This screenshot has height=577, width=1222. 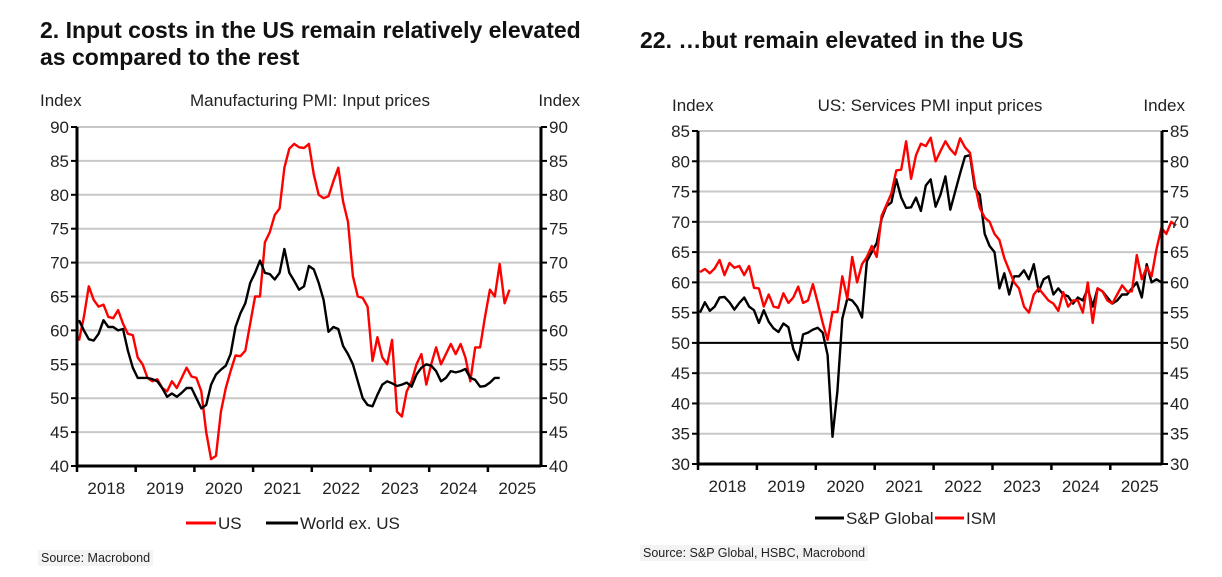 I want to click on legend-label-ism: ISM, so click(x=981, y=518).